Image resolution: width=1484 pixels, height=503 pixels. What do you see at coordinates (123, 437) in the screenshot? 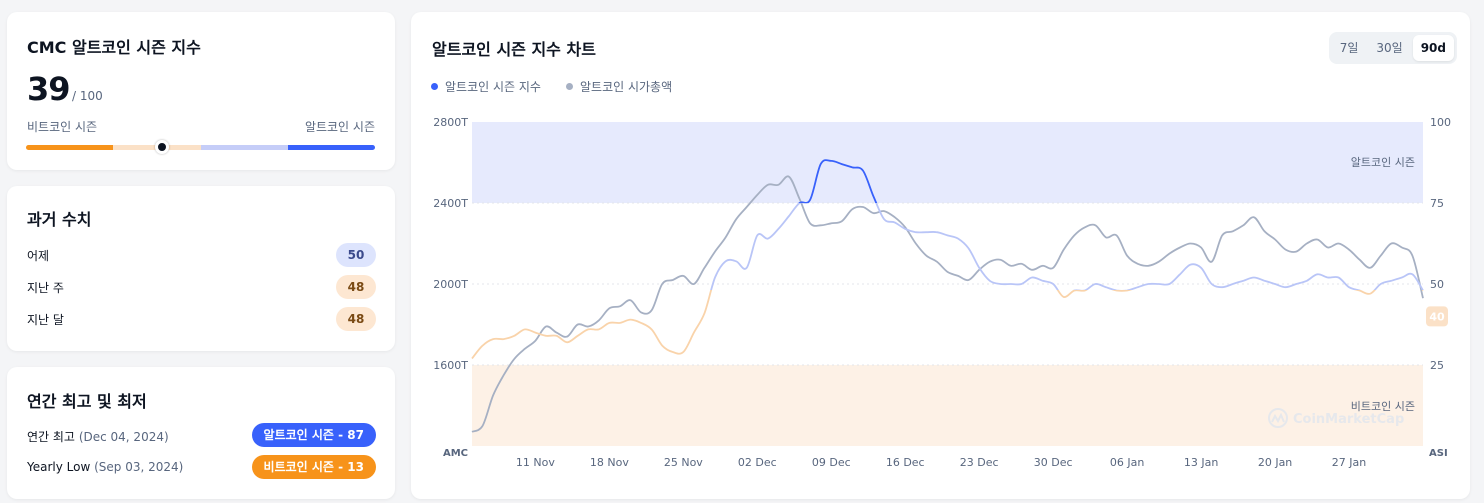
I see `yearly-high-date: (Dec 04, 2024)` at bounding box center [123, 437].